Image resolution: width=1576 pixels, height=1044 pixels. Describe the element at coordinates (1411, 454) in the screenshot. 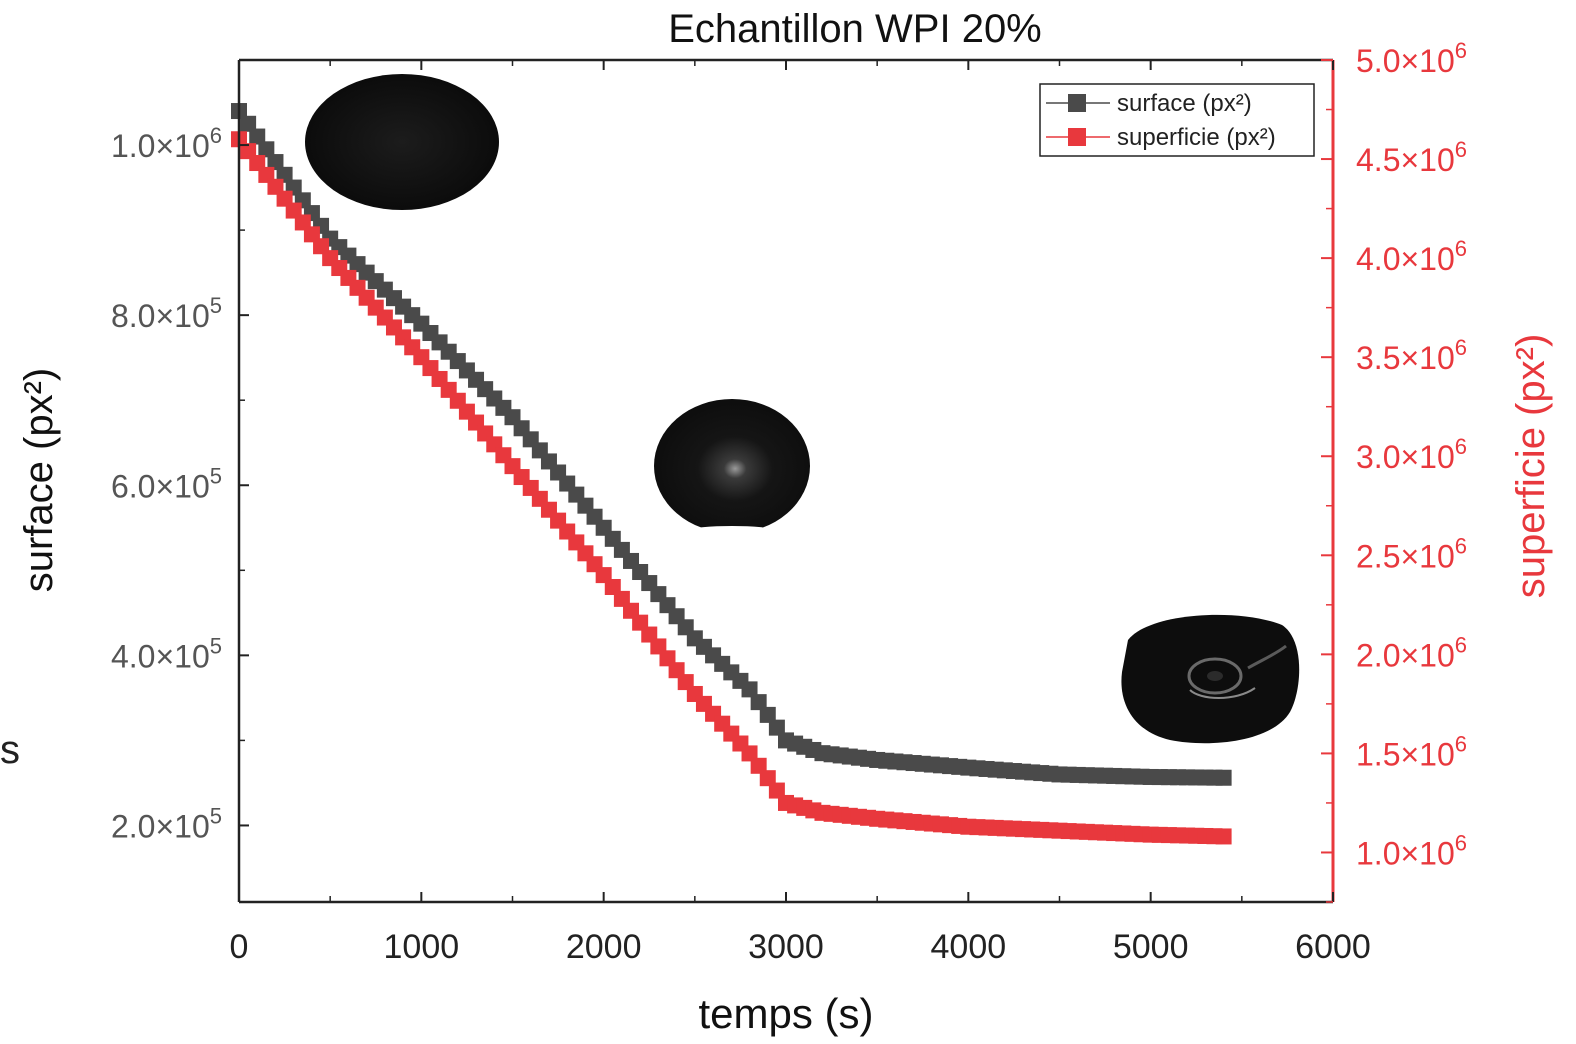

I see `right-tick-label: 3.0×10⁶` at that location.